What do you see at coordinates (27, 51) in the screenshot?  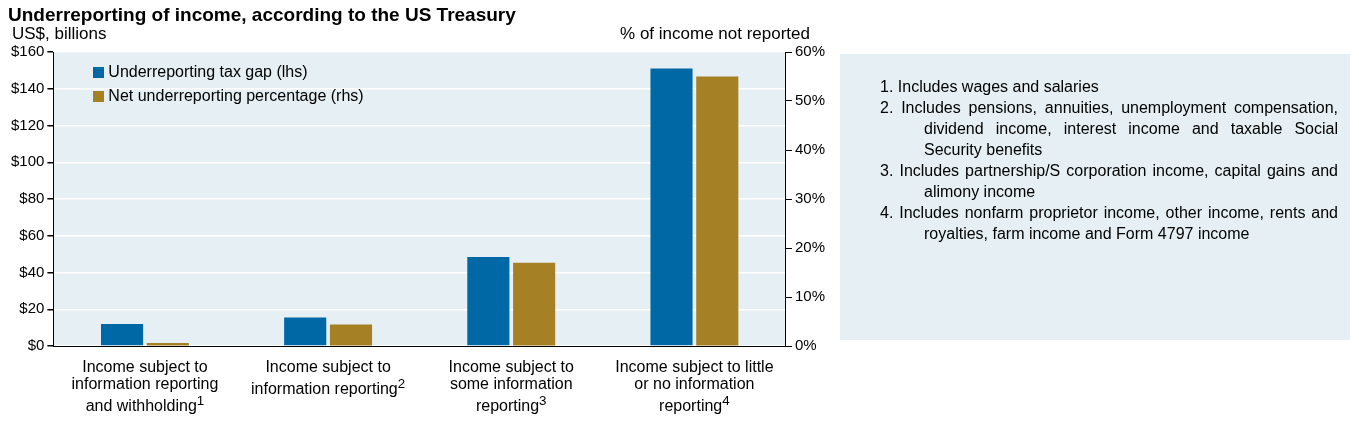 I see `y-tick-label: $160` at bounding box center [27, 51].